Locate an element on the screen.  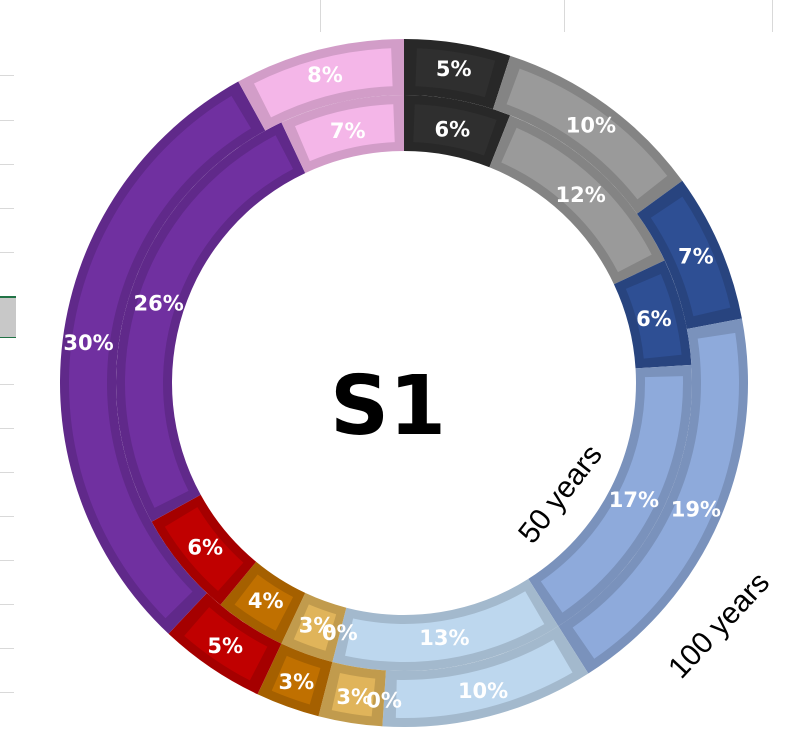
data-label: 26% is located at coordinates (158, 303).